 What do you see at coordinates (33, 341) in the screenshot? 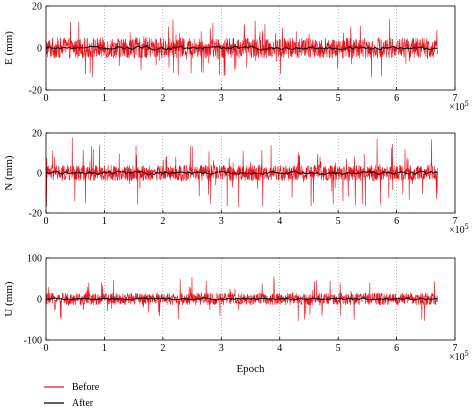
I see `y-tick-label: -100` at bounding box center [33, 341].